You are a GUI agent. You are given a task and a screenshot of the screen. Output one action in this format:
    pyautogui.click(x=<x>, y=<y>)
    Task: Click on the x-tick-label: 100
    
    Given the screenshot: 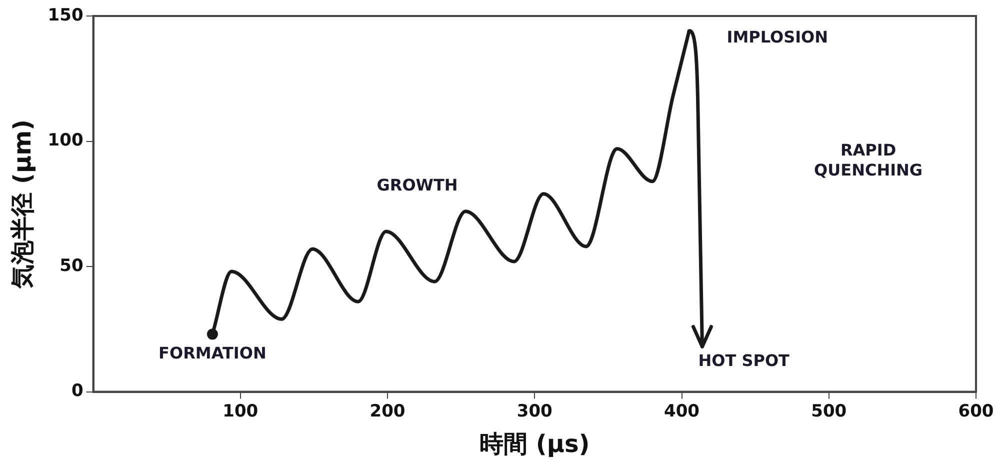 What is the action you would take?
    pyautogui.click(x=240, y=411)
    